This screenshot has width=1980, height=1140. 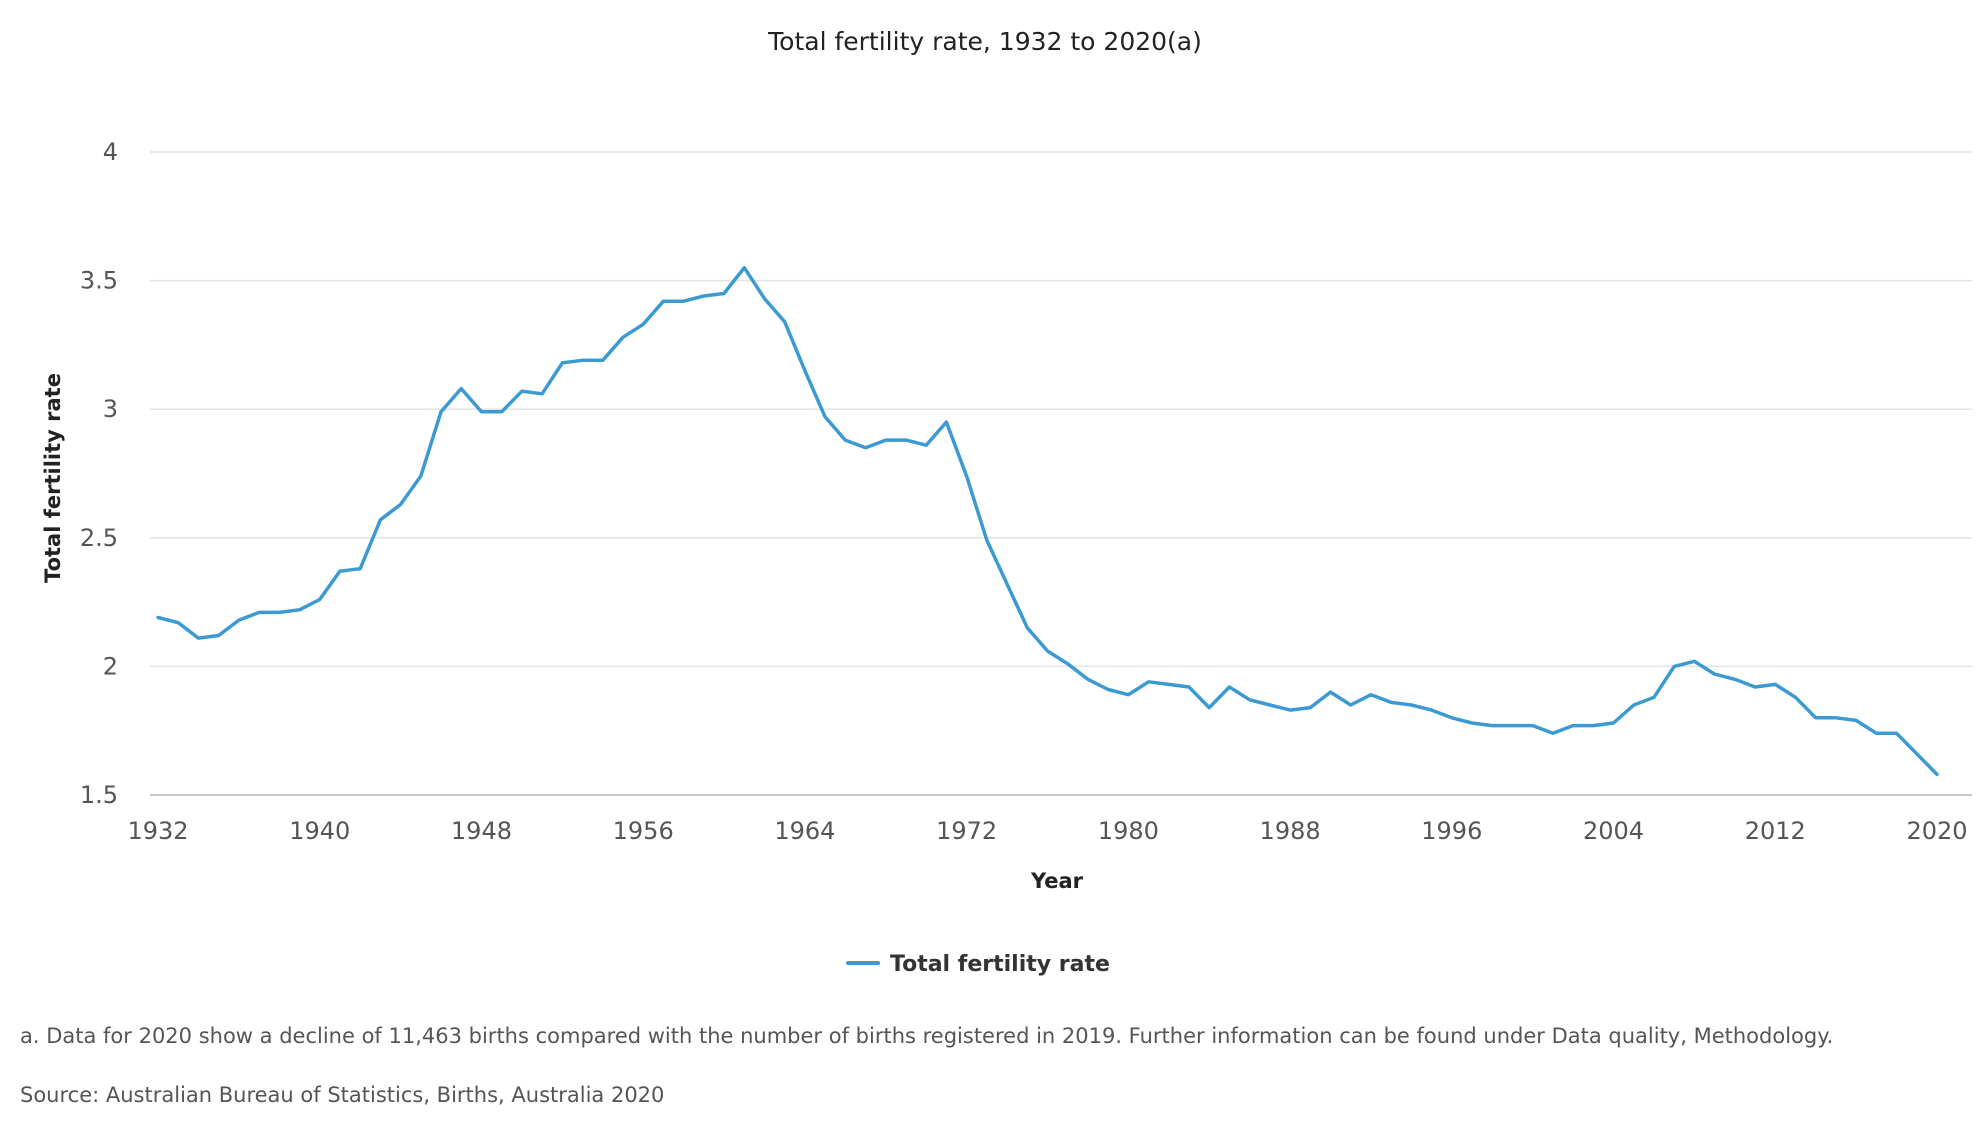 I want to click on y-tick-label: 1.5, so click(x=99, y=795).